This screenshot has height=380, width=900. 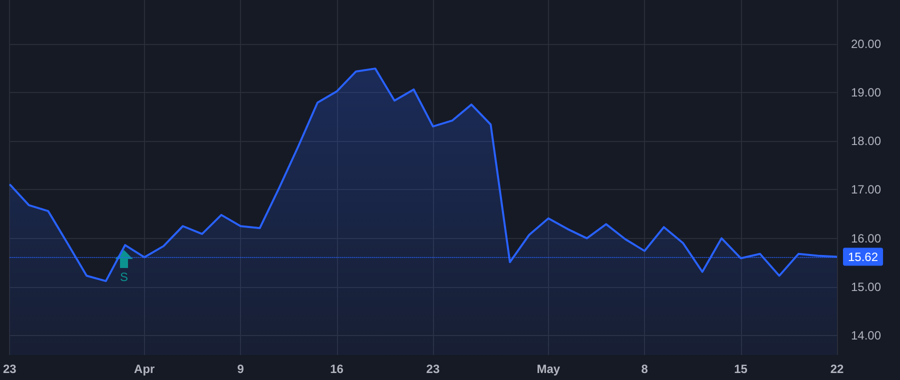 I want to click on x-tick-label: Apr, so click(x=145, y=369).